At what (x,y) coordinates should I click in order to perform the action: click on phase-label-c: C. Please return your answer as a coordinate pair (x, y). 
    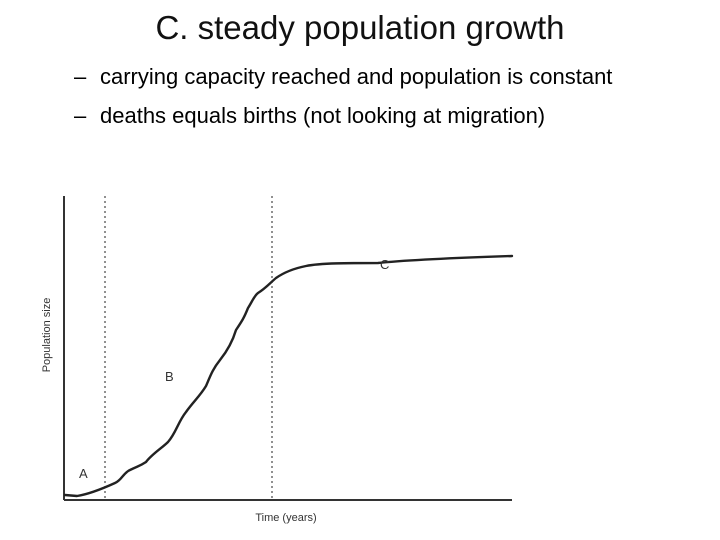
    Looking at the image, I should click on (384, 264).